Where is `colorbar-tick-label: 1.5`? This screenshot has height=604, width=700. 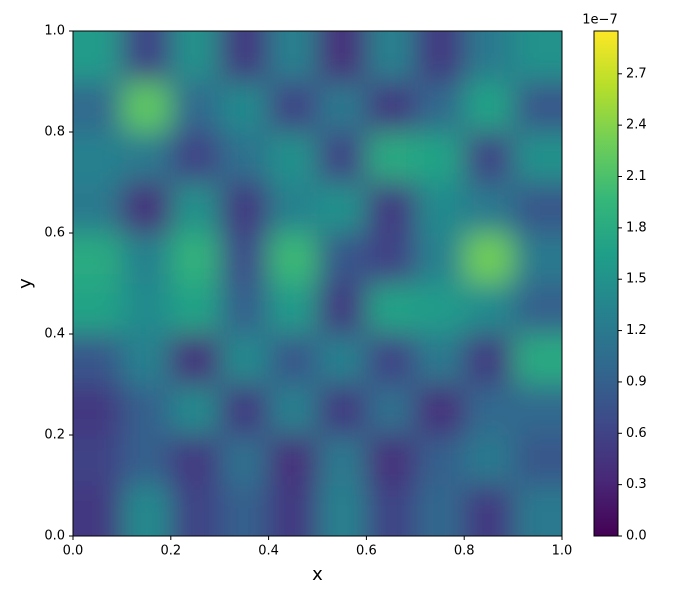
colorbar-tick-label: 1.5 is located at coordinates (636, 279).